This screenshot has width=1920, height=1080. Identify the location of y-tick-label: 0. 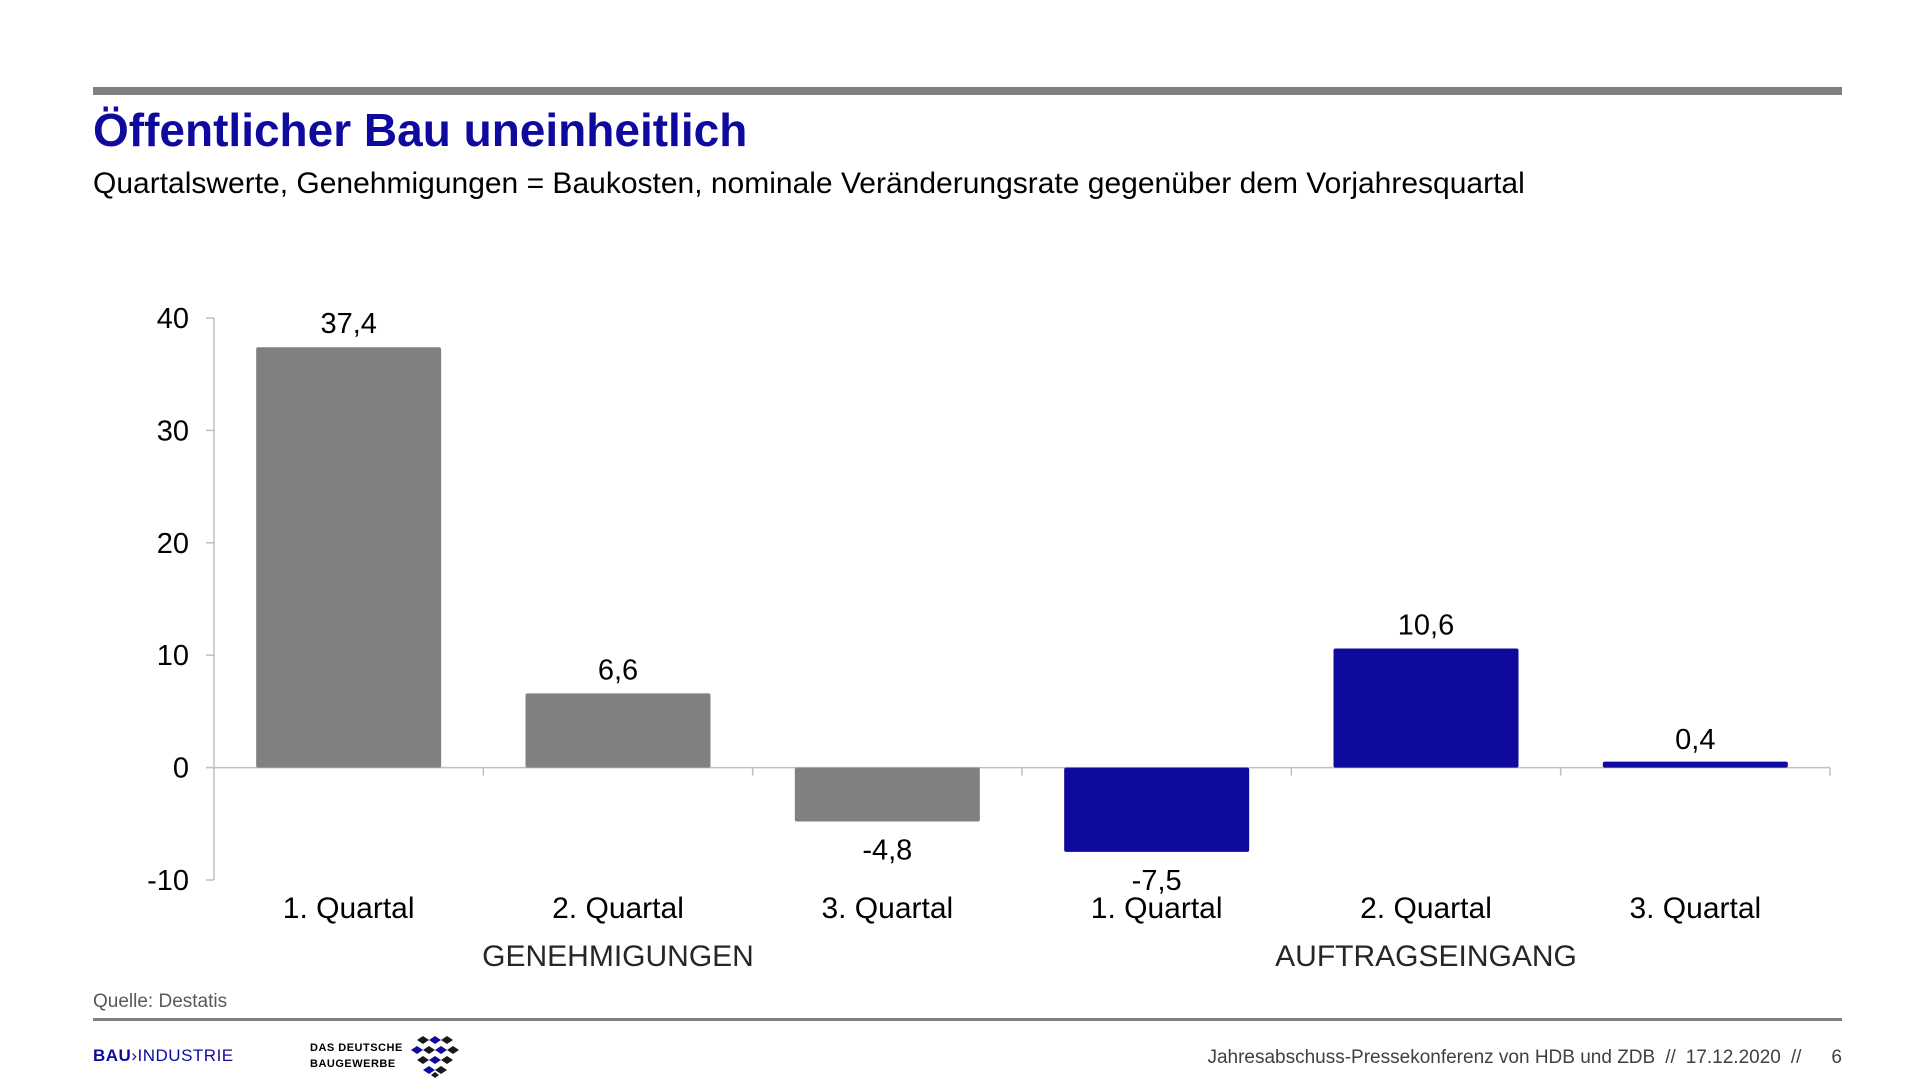
(181, 769).